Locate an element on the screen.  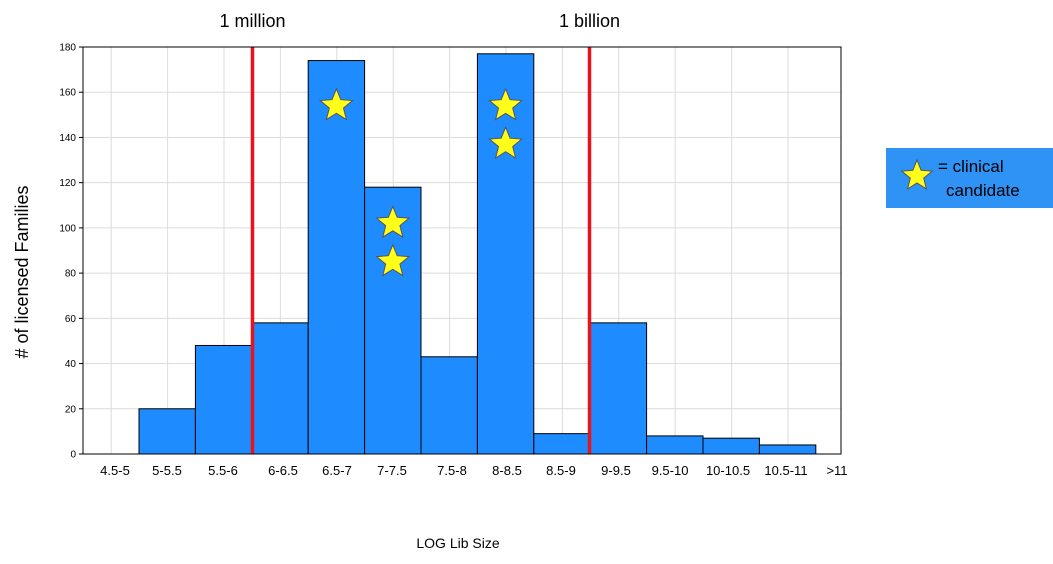
bar-10.5-11 is located at coordinates (787, 449).